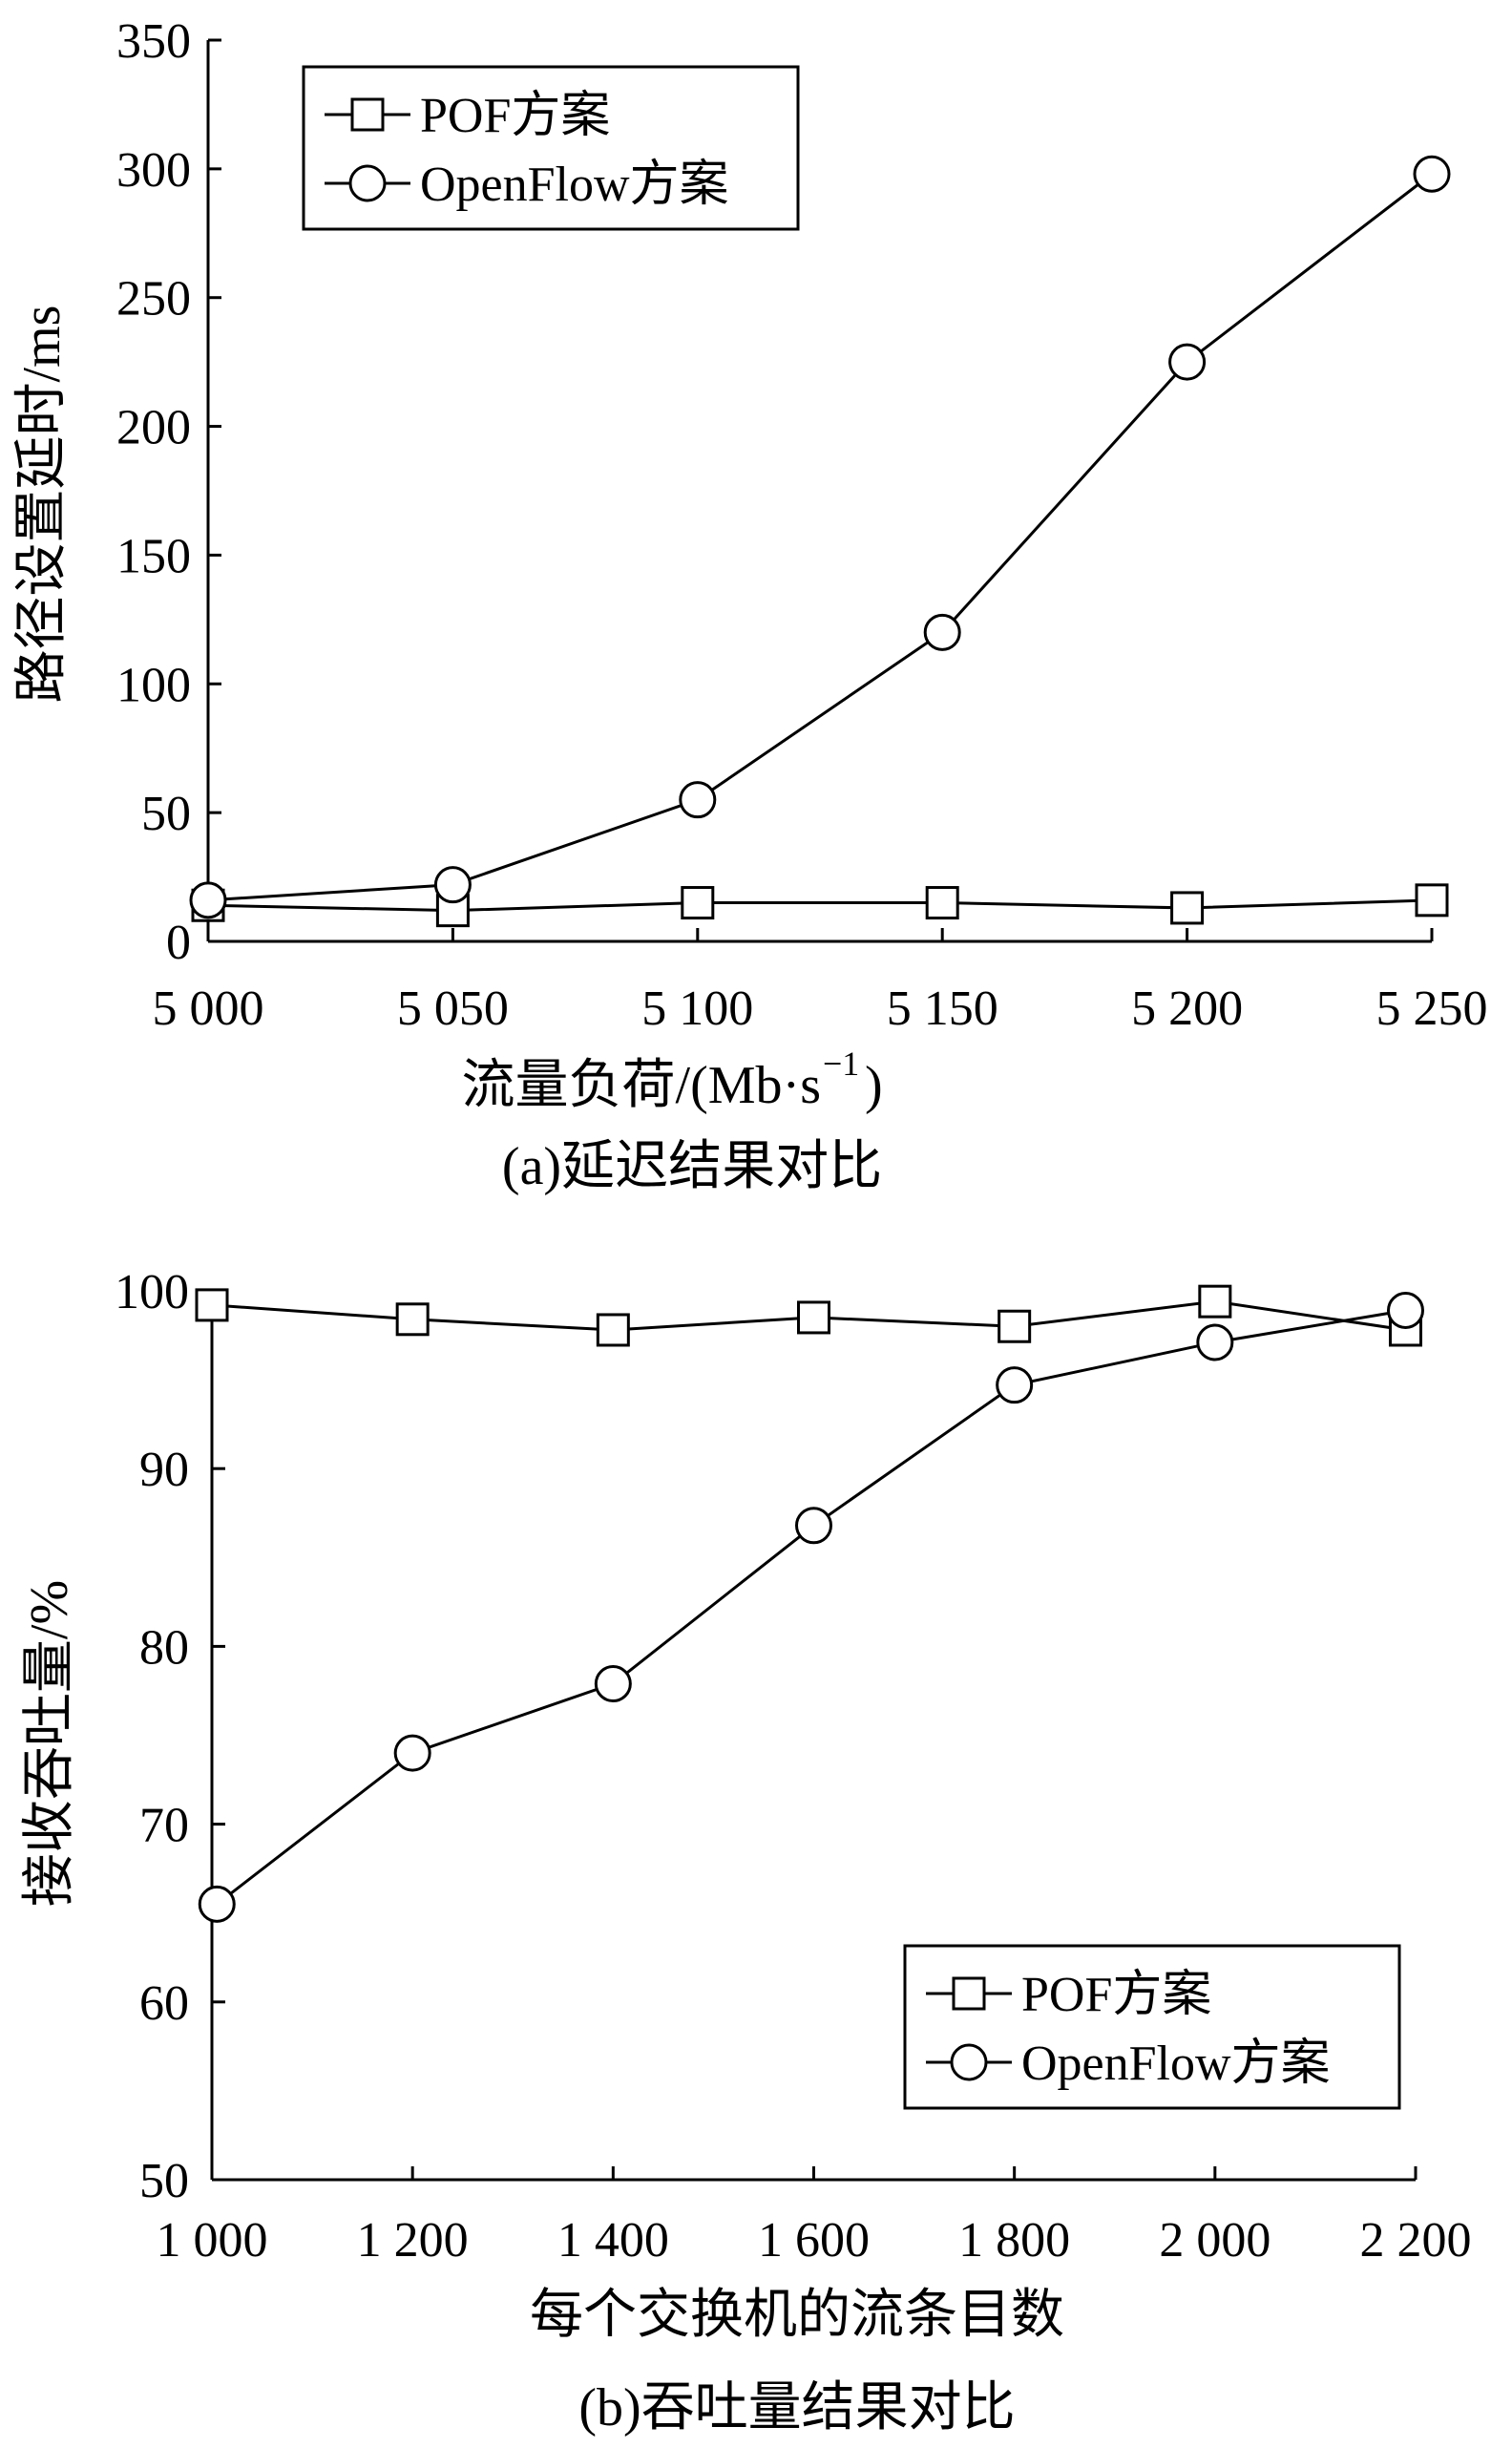 This screenshot has height=2448, width=1512. Describe the element at coordinates (50, 1744) in the screenshot. I see `chart-b-ylabel: 接收吞吐量/%` at that location.